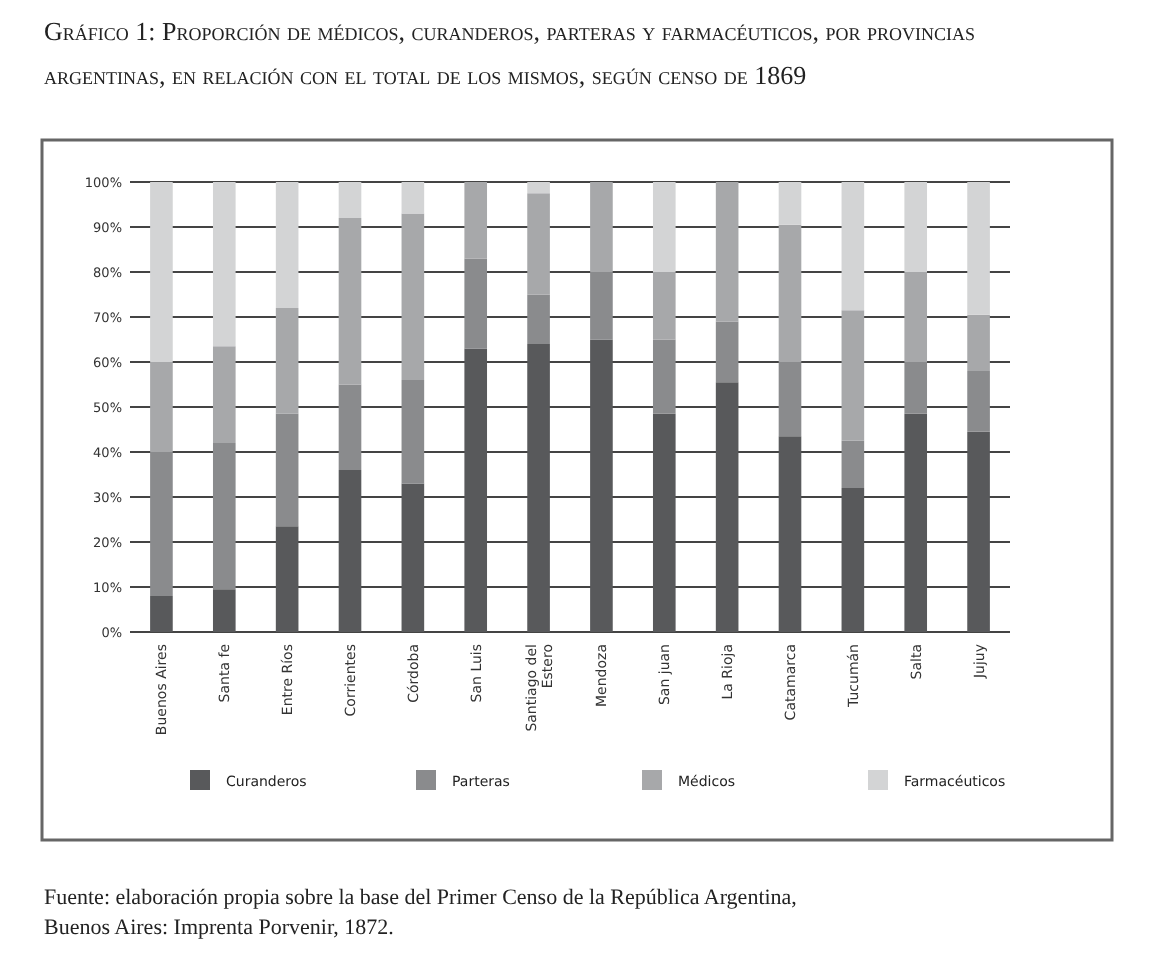 This screenshot has width=1160, height=972. What do you see at coordinates (510, 53) in the screenshot?
I see `chart-title: Gráfico 1: Proporción de médicos, curanderos, parteras y farmacéuticos, por provincias argentinas, en relación con el total de los mismos, según censo de 1869` at bounding box center [510, 53].